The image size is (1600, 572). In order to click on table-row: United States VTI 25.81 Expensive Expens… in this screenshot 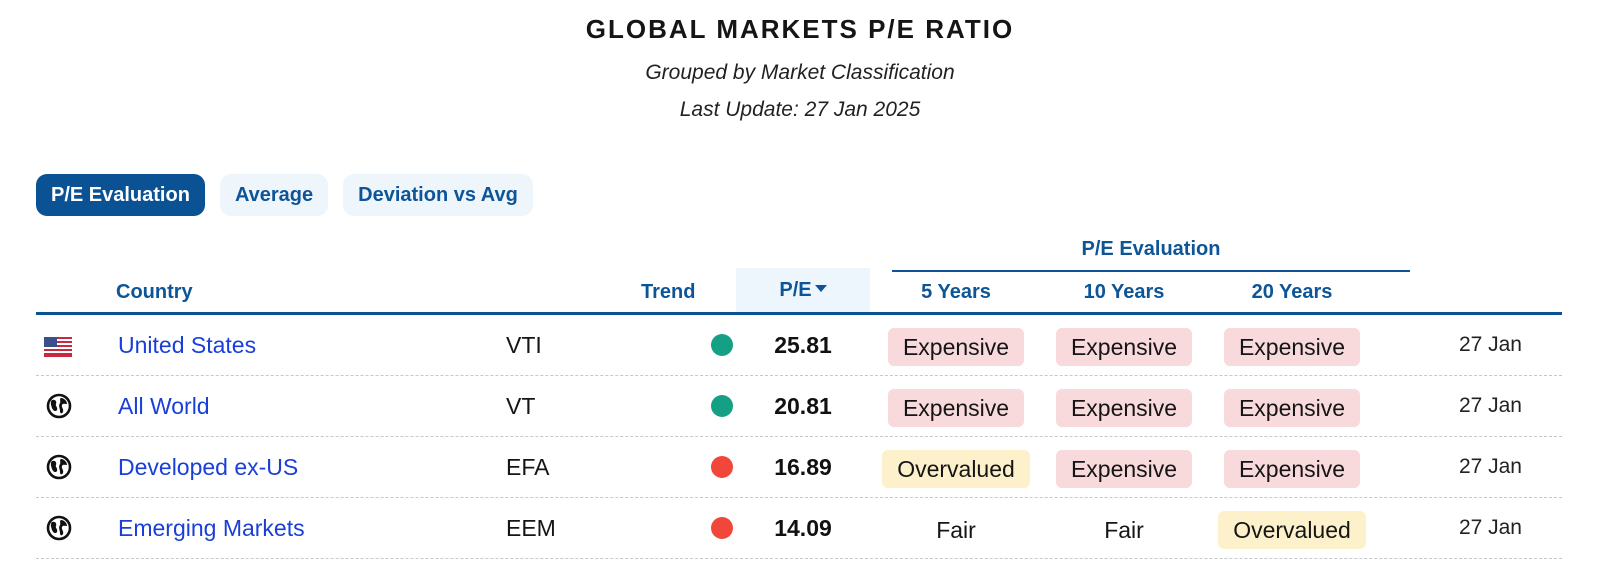, I will do `click(799, 345)`.